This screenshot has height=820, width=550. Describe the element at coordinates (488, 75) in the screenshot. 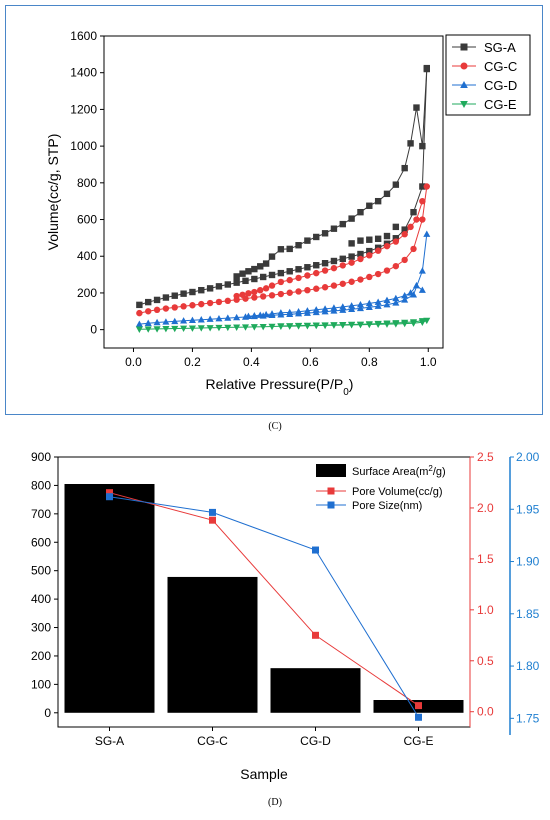

I see `legend-box` at that location.